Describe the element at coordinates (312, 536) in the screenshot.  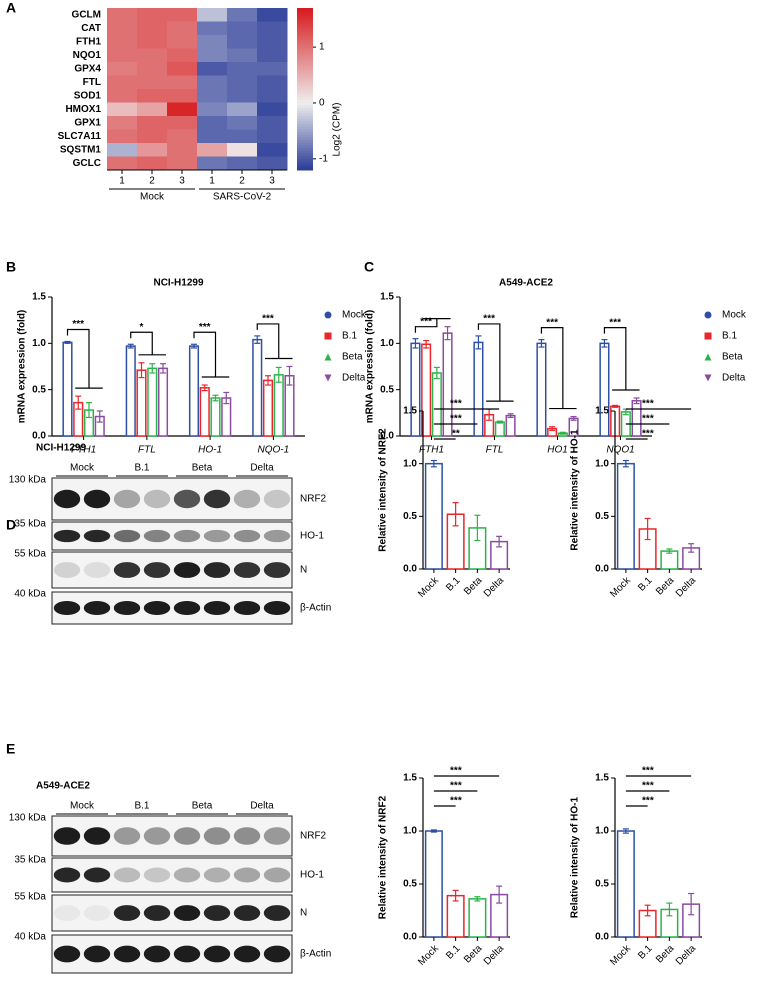
I see `blot-protein: HO-1` at that location.